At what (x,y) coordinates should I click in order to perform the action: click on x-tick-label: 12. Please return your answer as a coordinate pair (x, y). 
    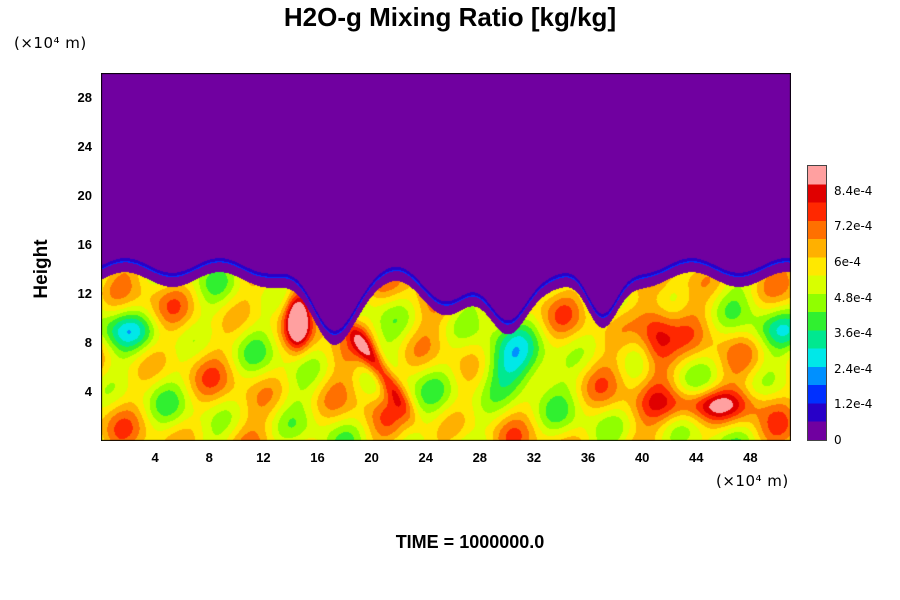
    Looking at the image, I should click on (263, 457).